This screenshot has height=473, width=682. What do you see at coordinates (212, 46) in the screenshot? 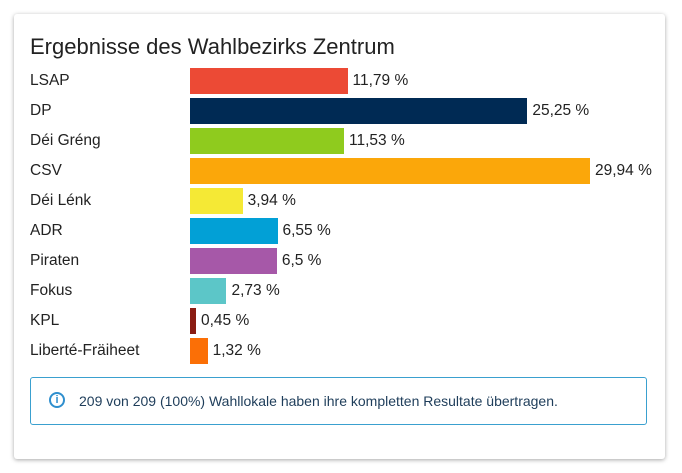
I see `chart-title: Ergebnisse des Wahlbezirks Zentrum` at bounding box center [212, 46].